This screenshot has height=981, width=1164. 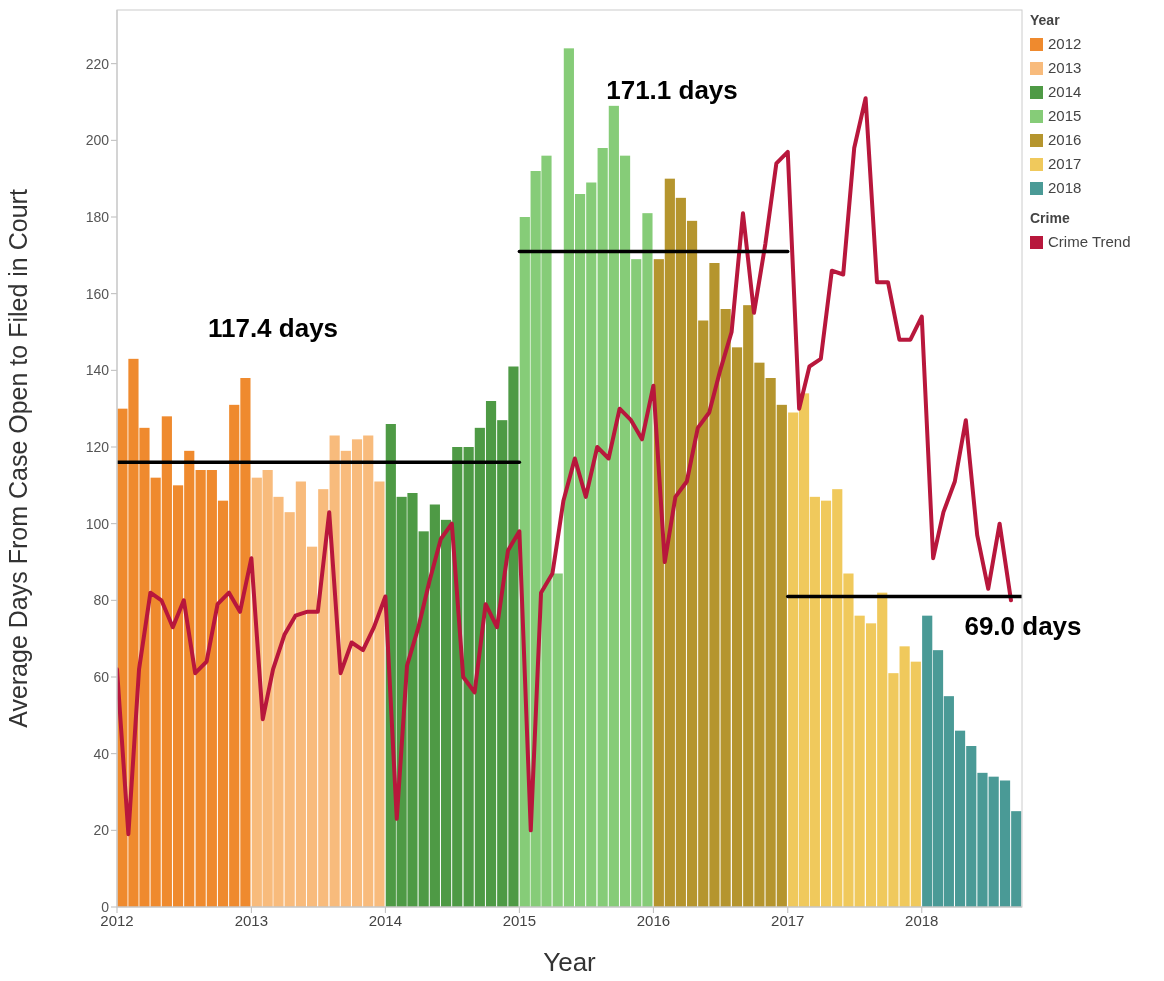 What do you see at coordinates (97, 216) in the screenshot?
I see `y-tick-label: 180` at bounding box center [97, 216].